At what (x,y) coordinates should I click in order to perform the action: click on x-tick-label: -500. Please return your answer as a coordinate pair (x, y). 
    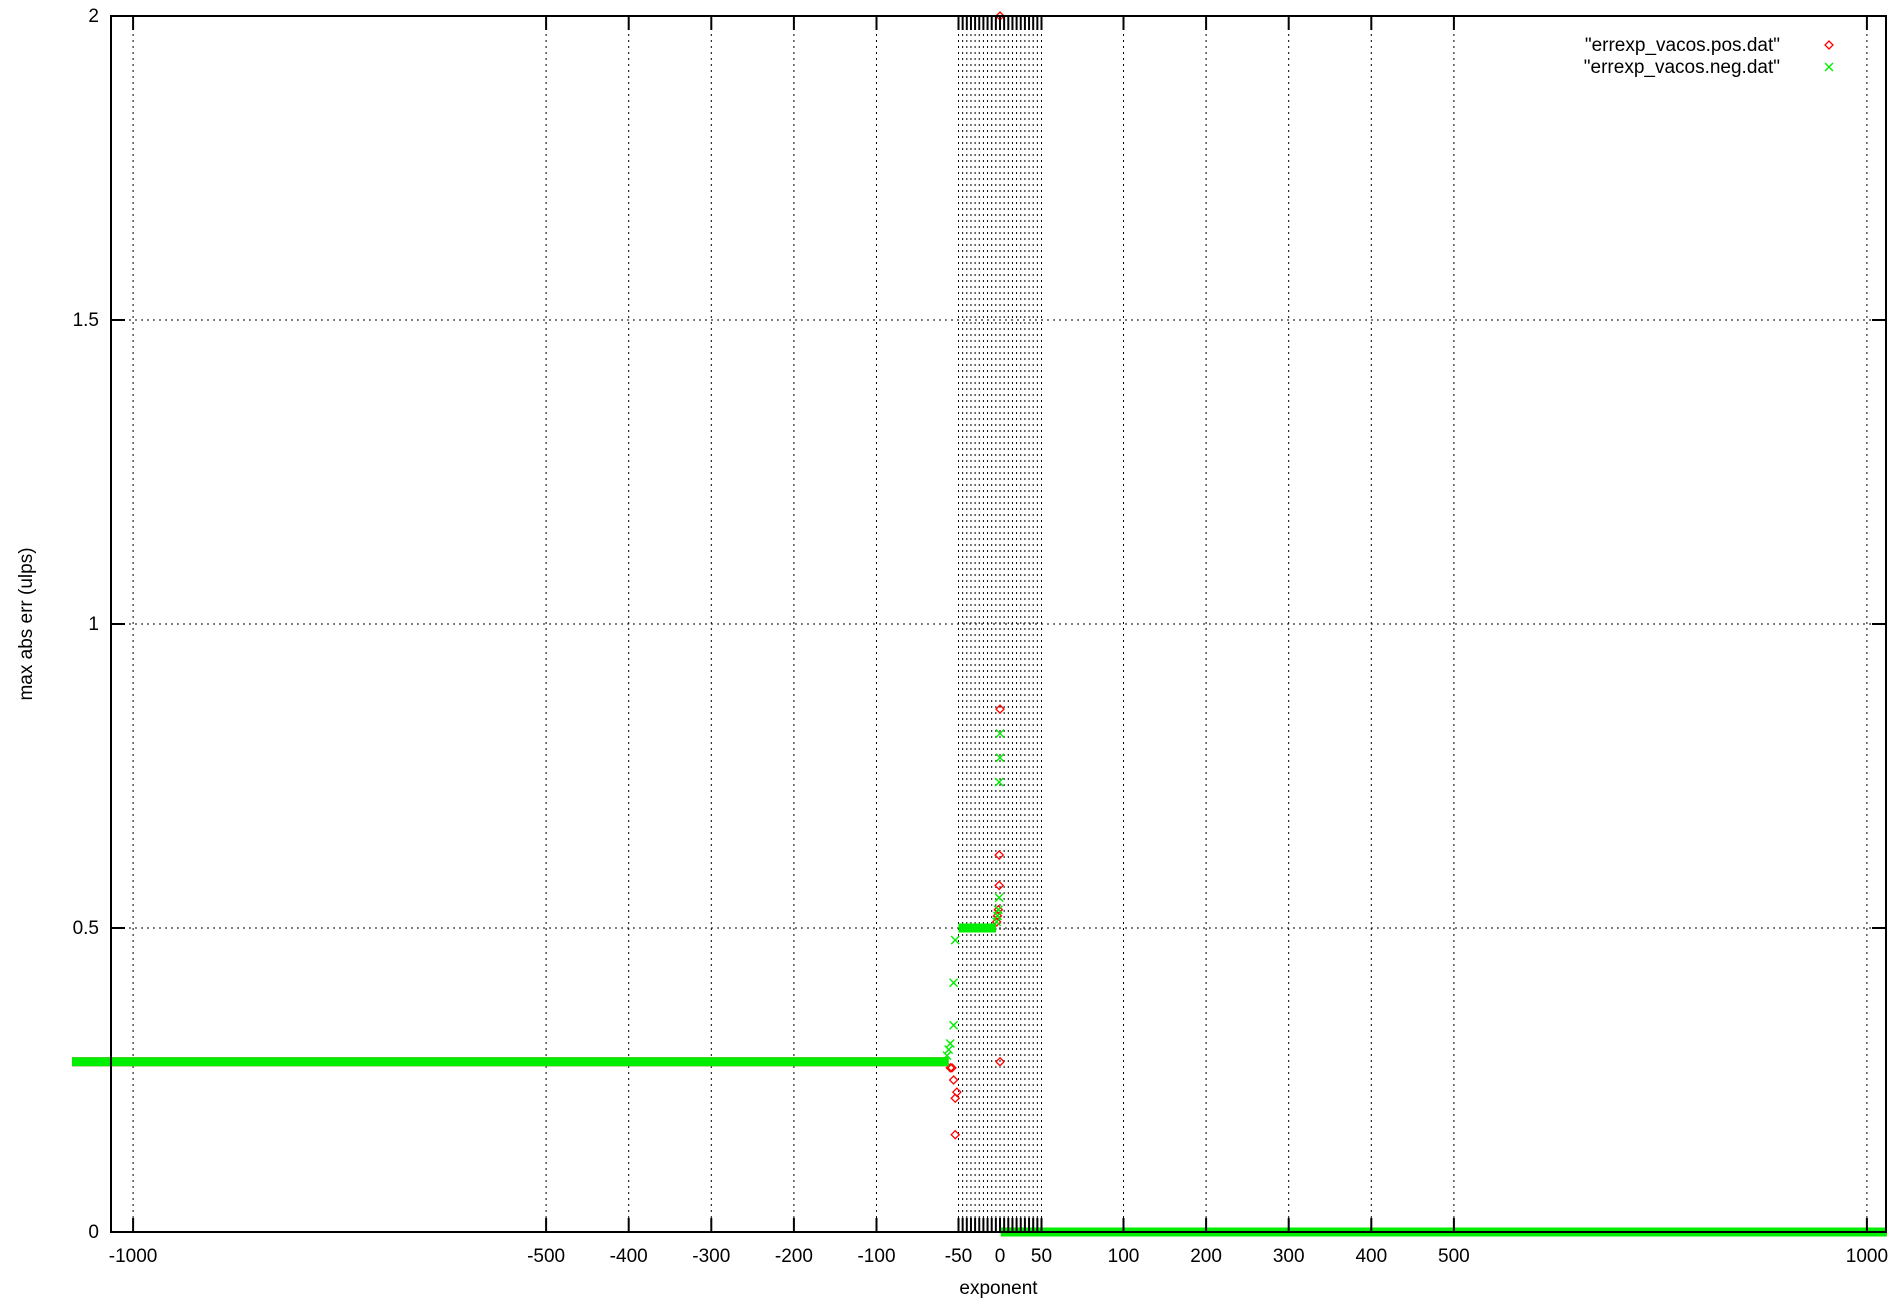
    Looking at the image, I should click on (546, 1256).